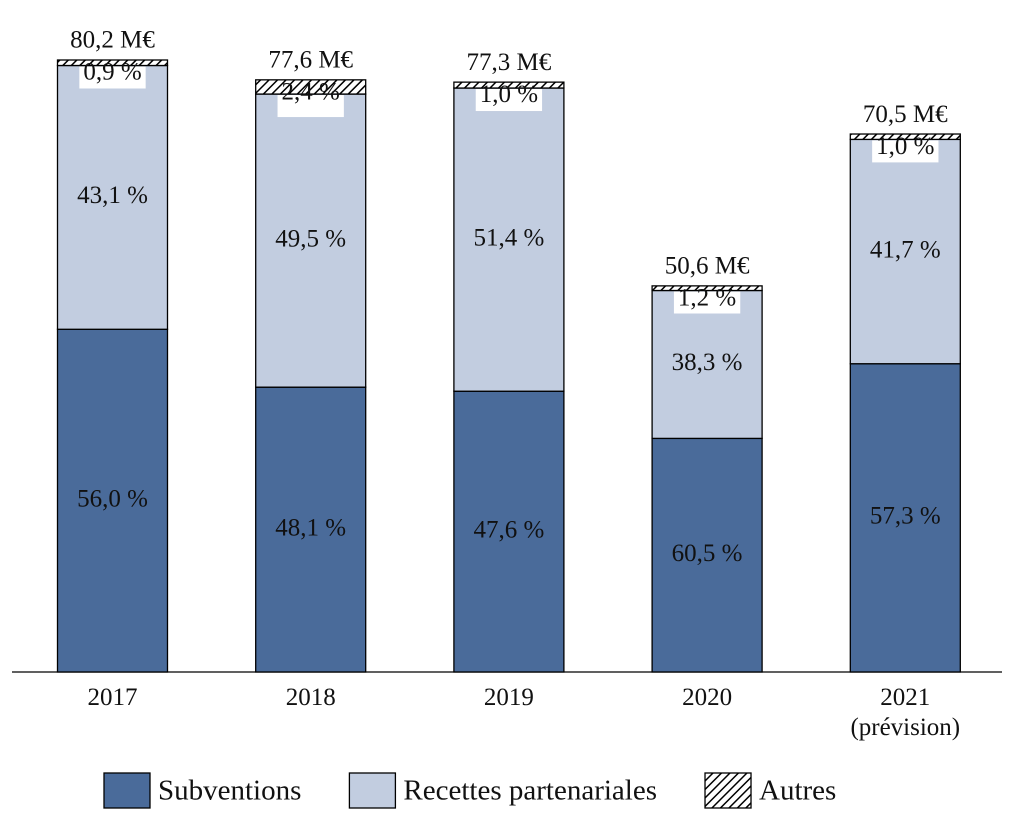  I want to click on value-label: 51,4 %, so click(508, 237).